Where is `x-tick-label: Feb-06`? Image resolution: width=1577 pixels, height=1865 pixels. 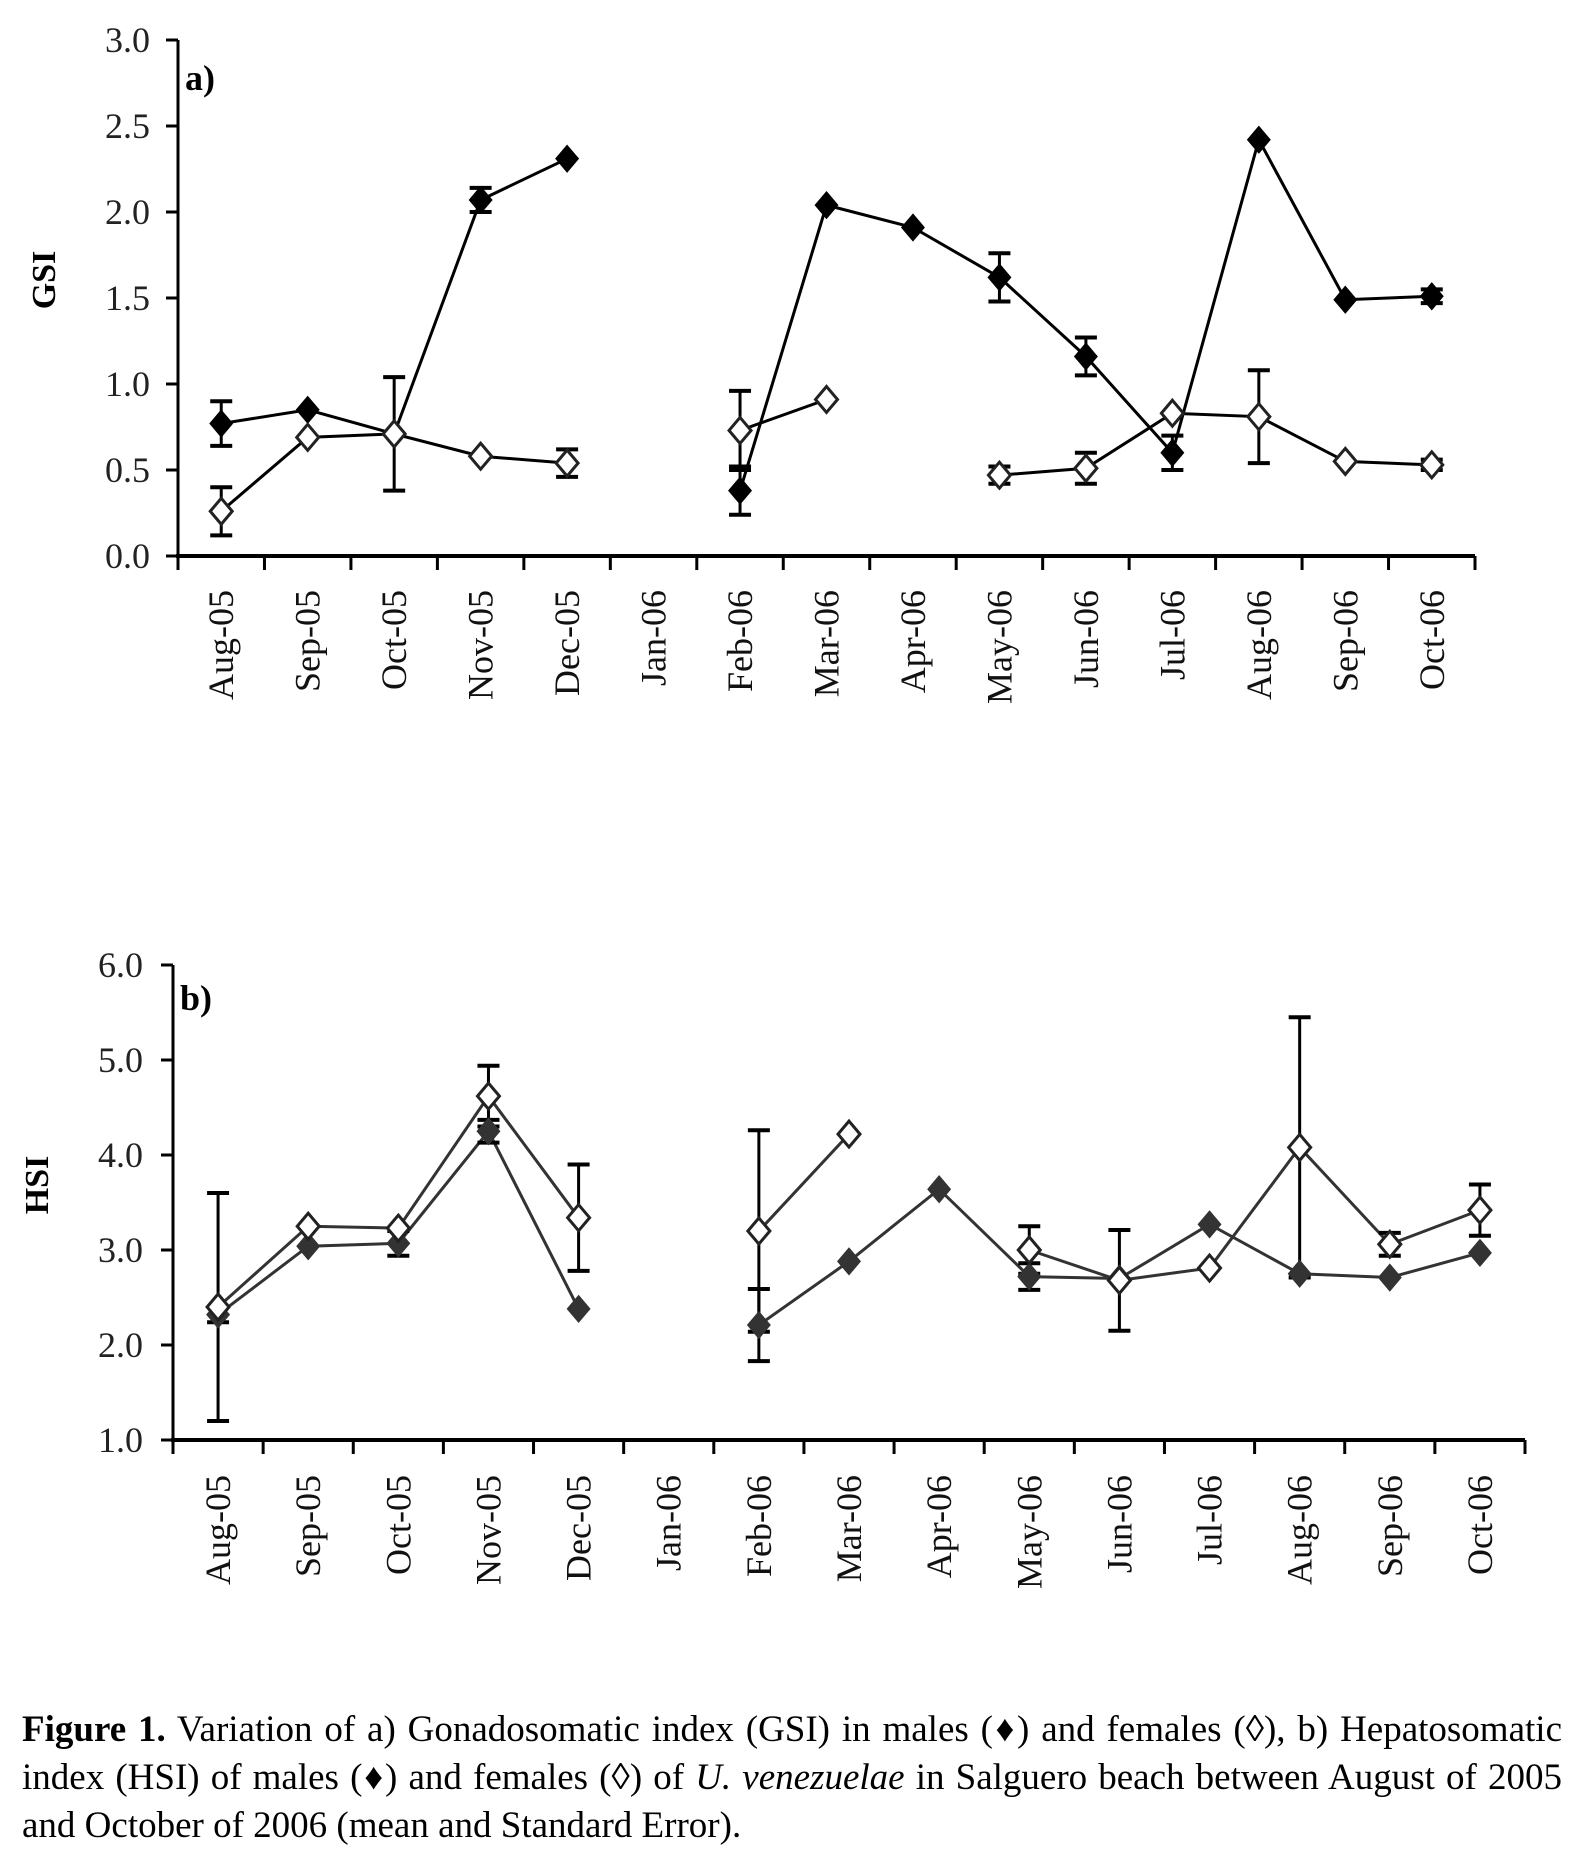 x-tick-label: Feb-06 is located at coordinates (759, 1526).